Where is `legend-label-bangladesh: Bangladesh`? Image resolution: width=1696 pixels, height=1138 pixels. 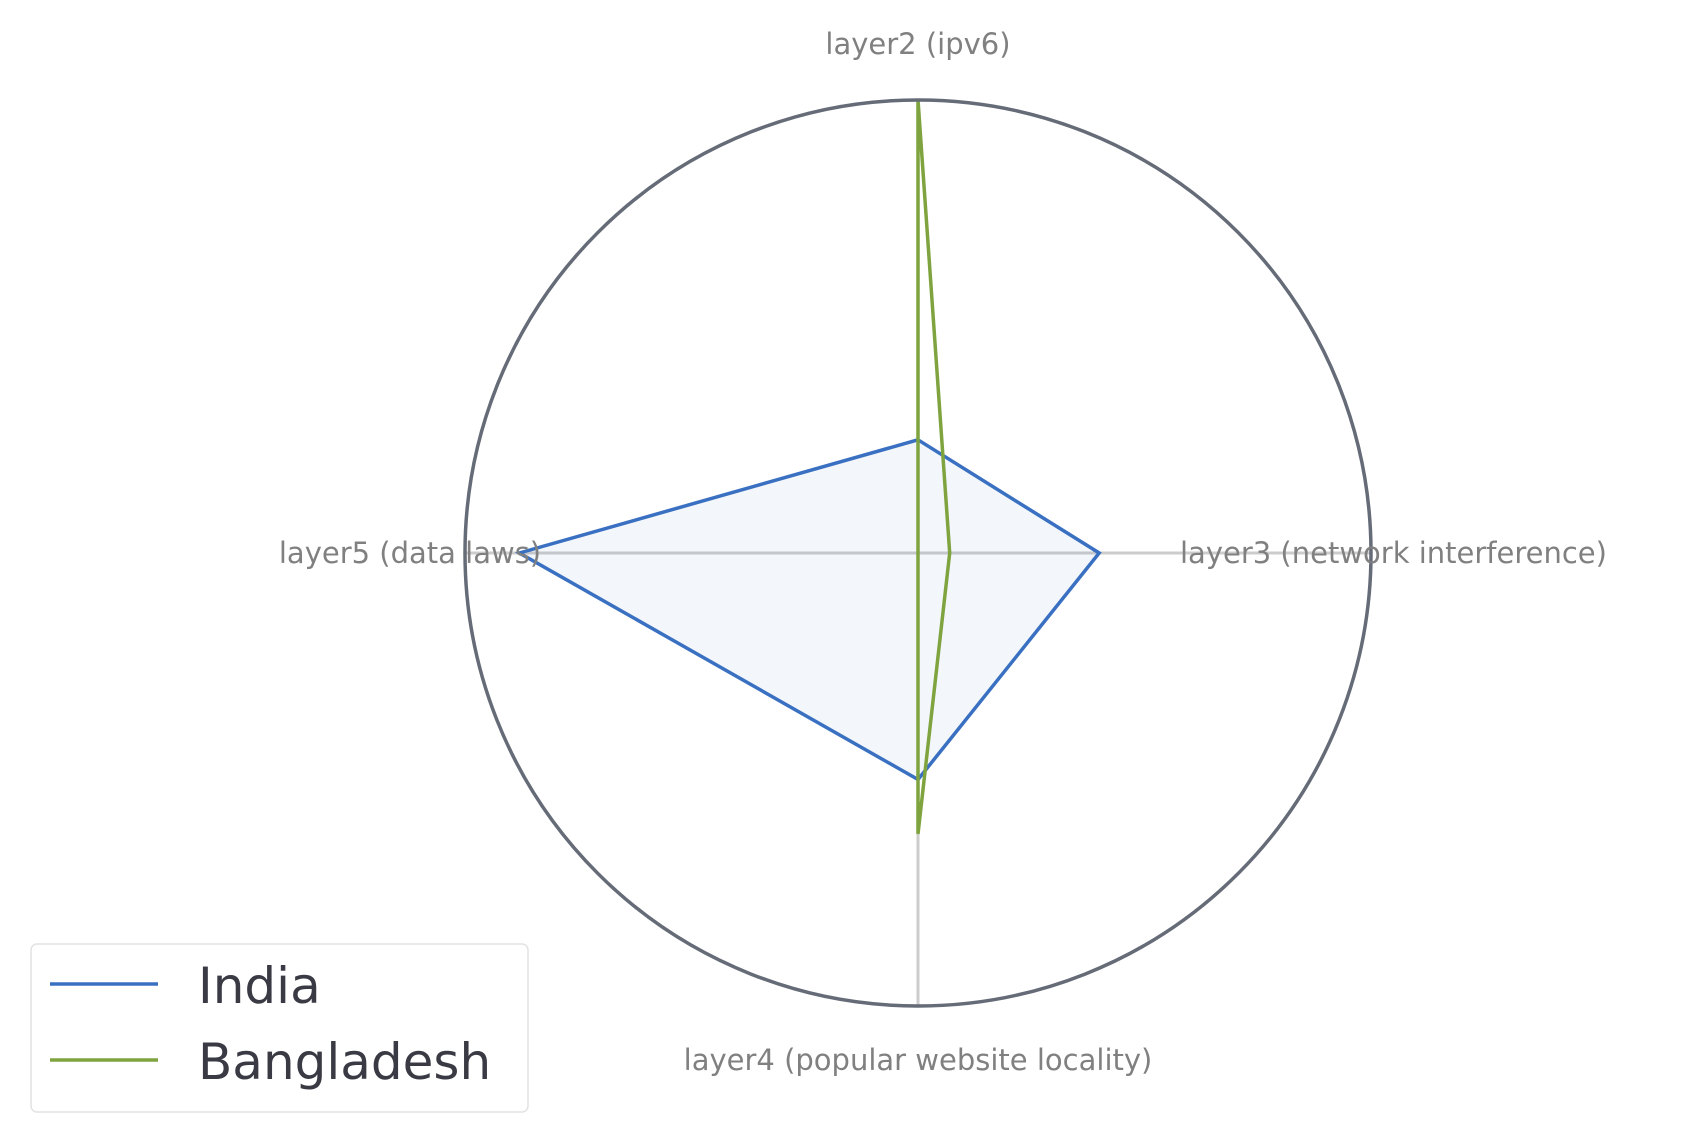
legend-label-bangladesh: Bangladesh is located at coordinates (344, 1062).